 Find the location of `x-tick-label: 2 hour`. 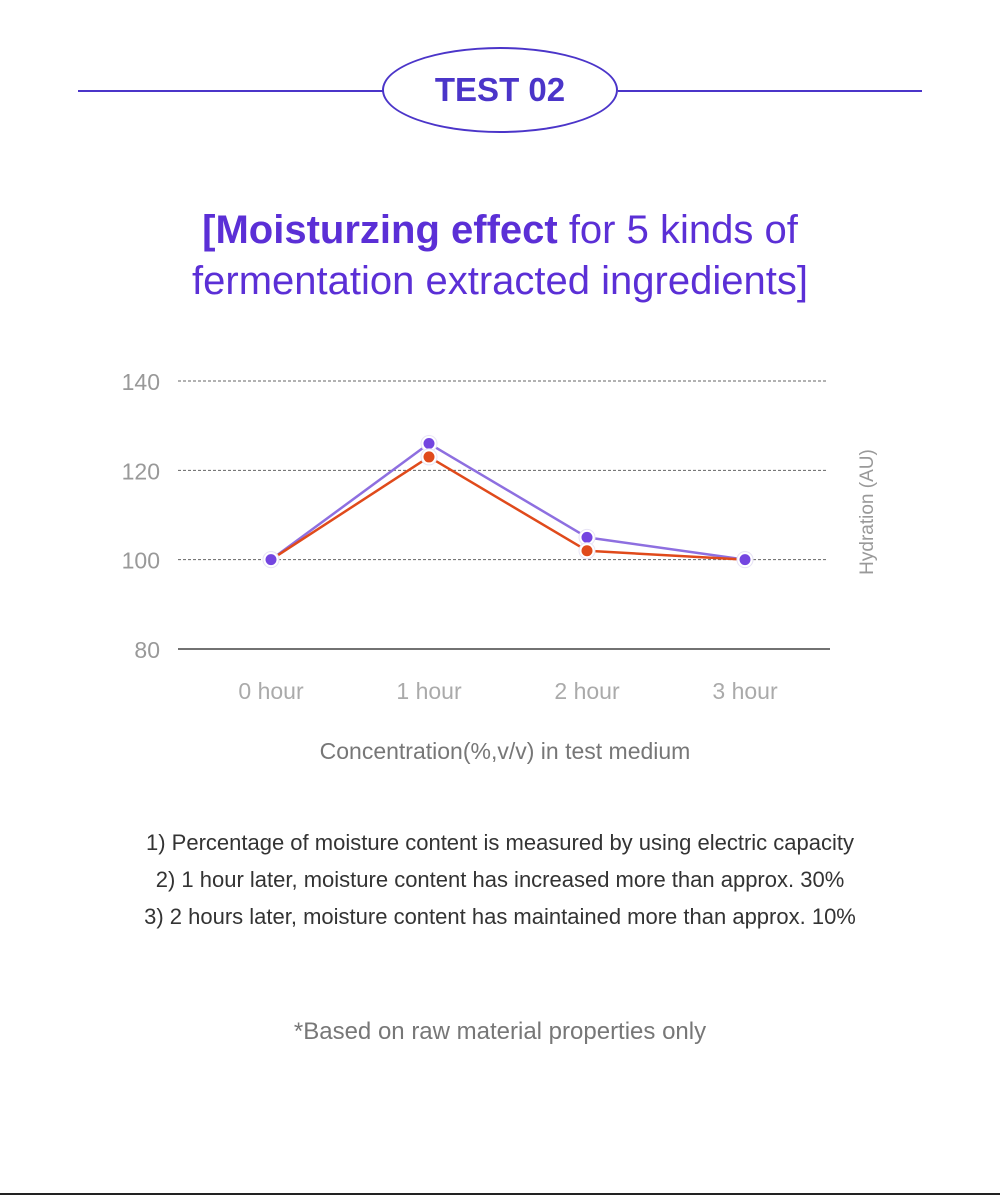

x-tick-label: 2 hour is located at coordinates (587, 691).